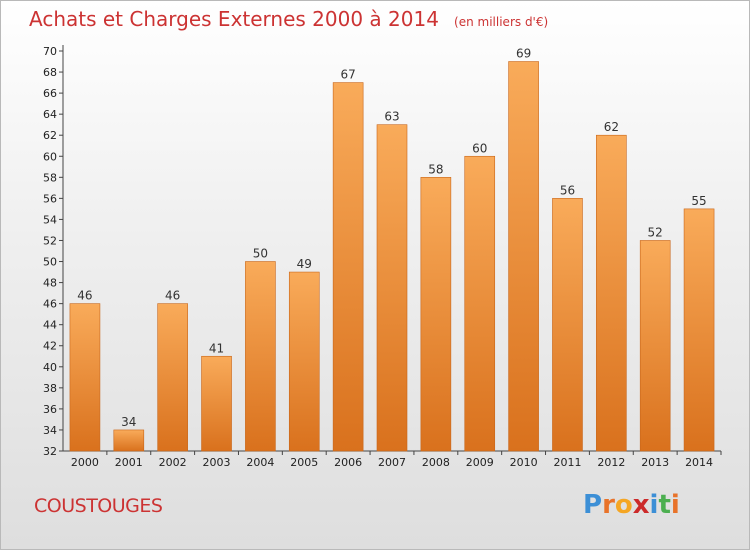  I want to click on bar-value-label: 67, so click(347, 75).